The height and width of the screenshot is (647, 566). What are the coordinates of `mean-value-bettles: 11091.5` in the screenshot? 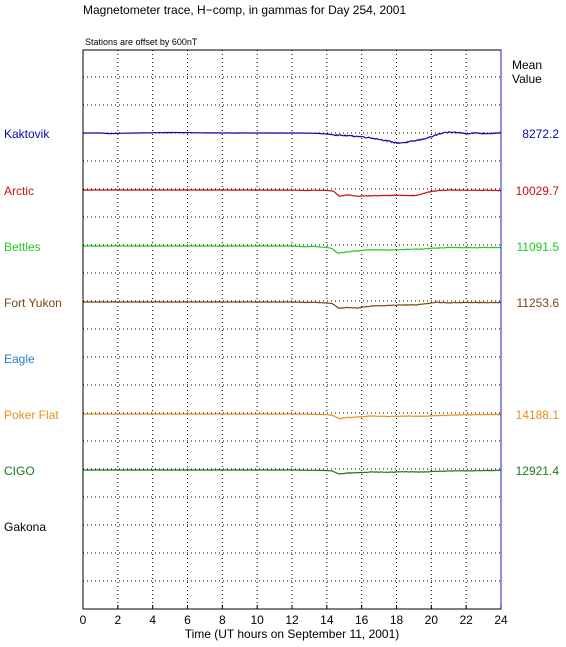 It's located at (538, 247).